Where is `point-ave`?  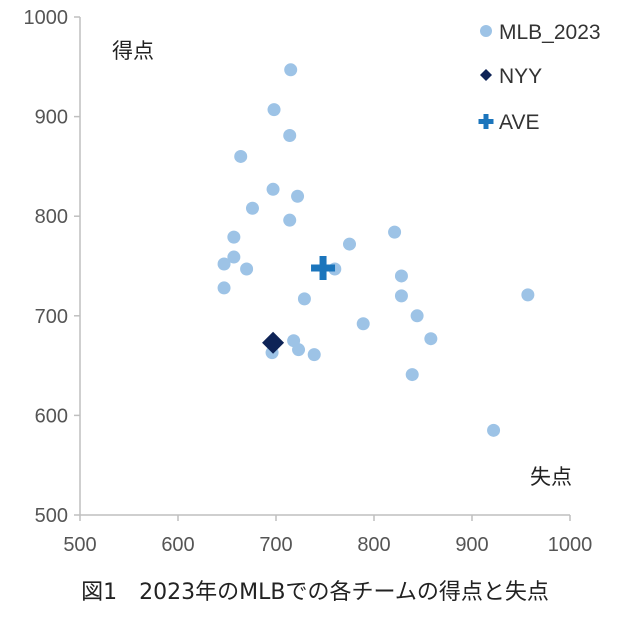
point-ave is located at coordinates (323, 267).